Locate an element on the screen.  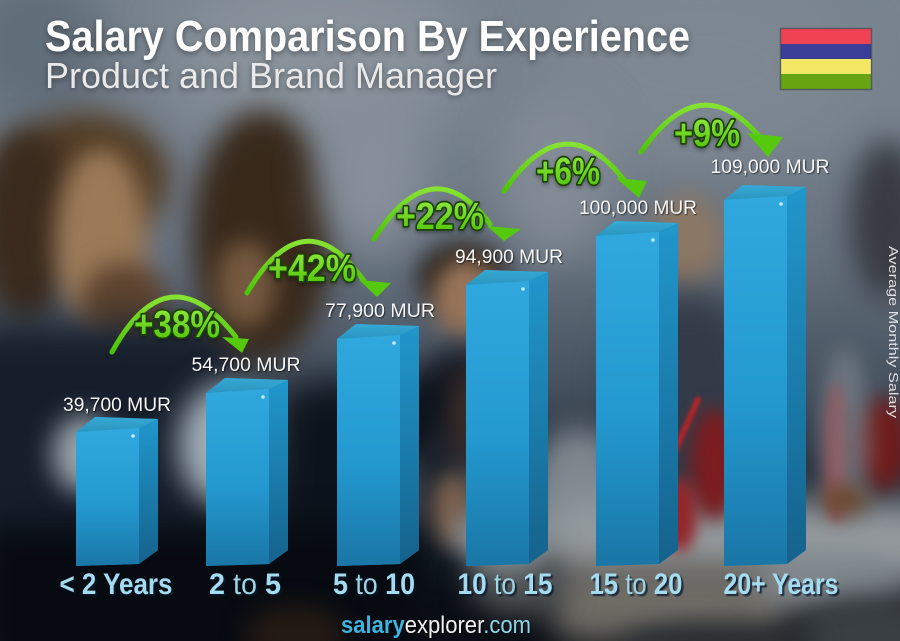
svg-text: +6% is located at coordinates (568, 172).